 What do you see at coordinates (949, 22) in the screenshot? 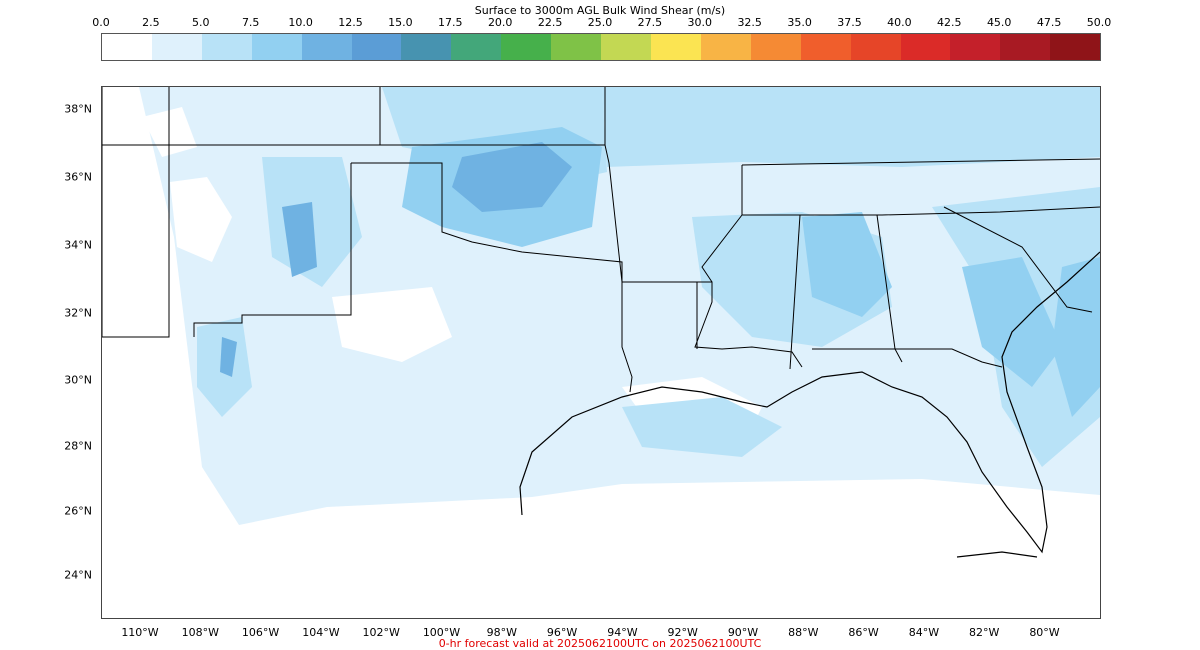
I see `colorbar-tick-label: 42.5` at bounding box center [949, 22].